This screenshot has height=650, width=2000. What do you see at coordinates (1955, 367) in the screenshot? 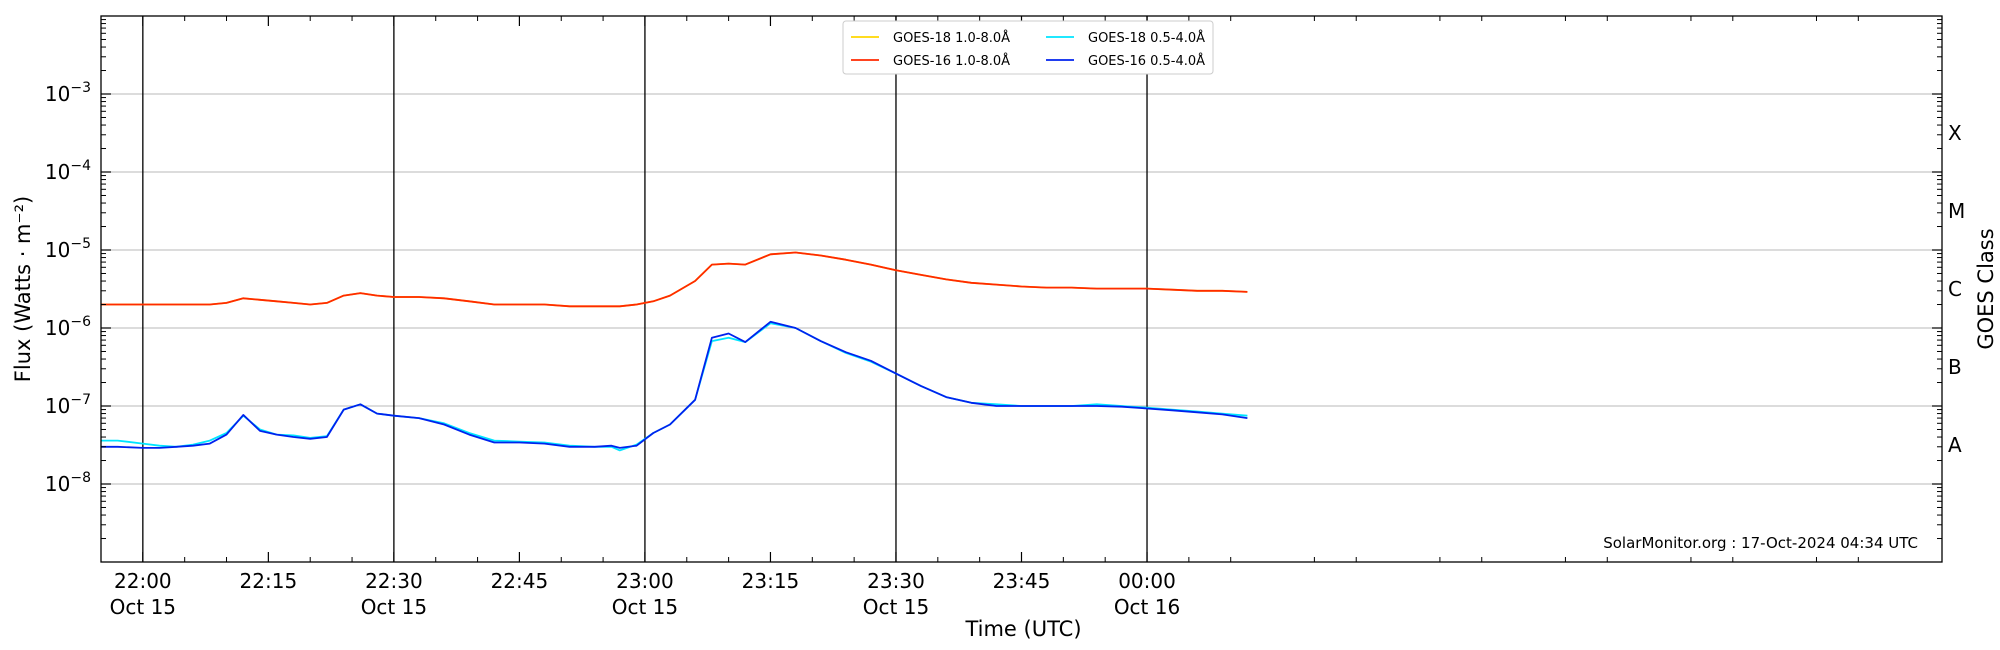
I see `goes-class-label: B` at bounding box center [1955, 367].